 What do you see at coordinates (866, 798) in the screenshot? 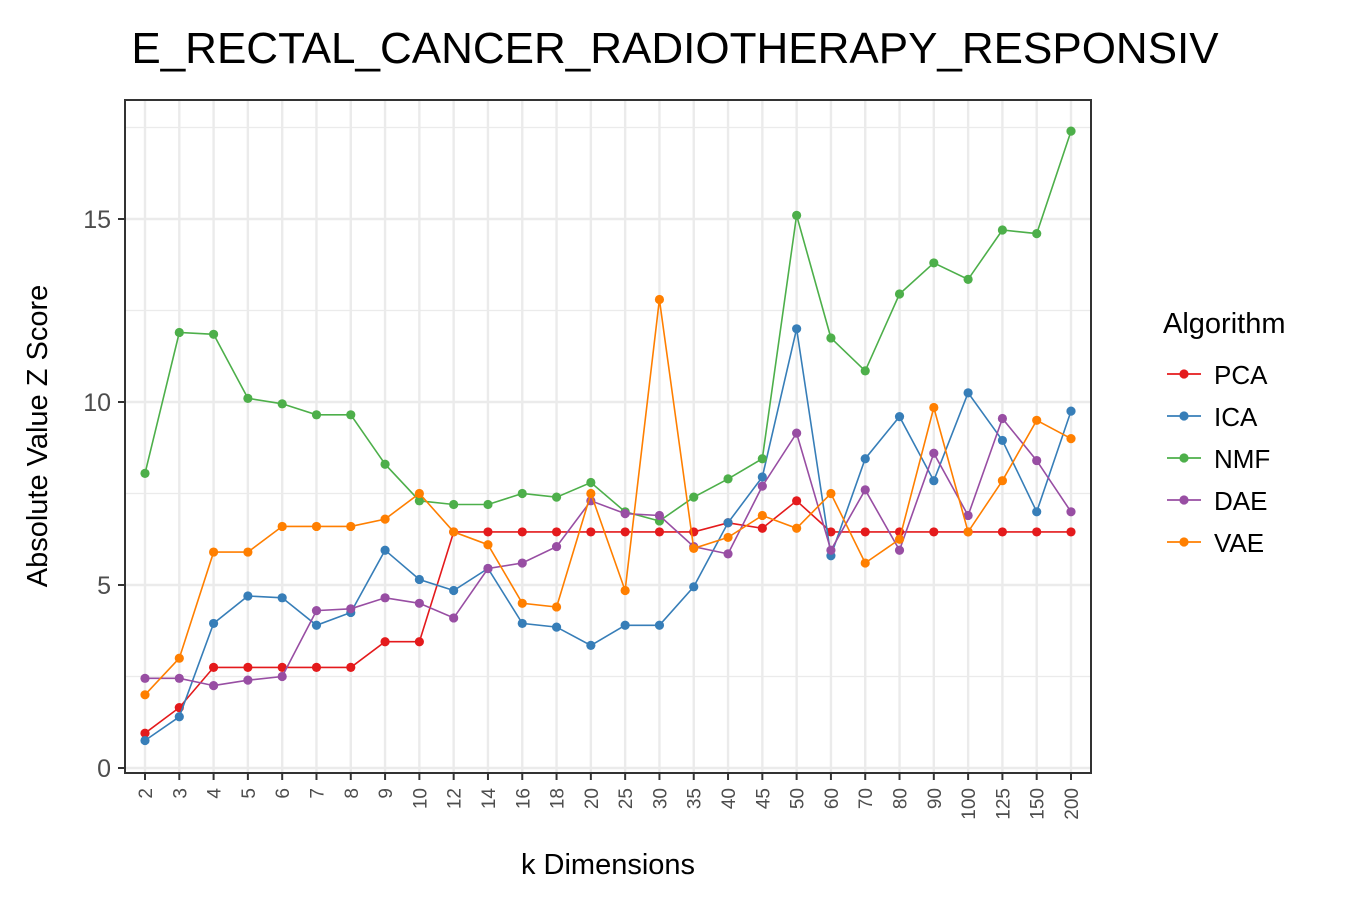
I see `x-tick-label: 70` at bounding box center [866, 798].